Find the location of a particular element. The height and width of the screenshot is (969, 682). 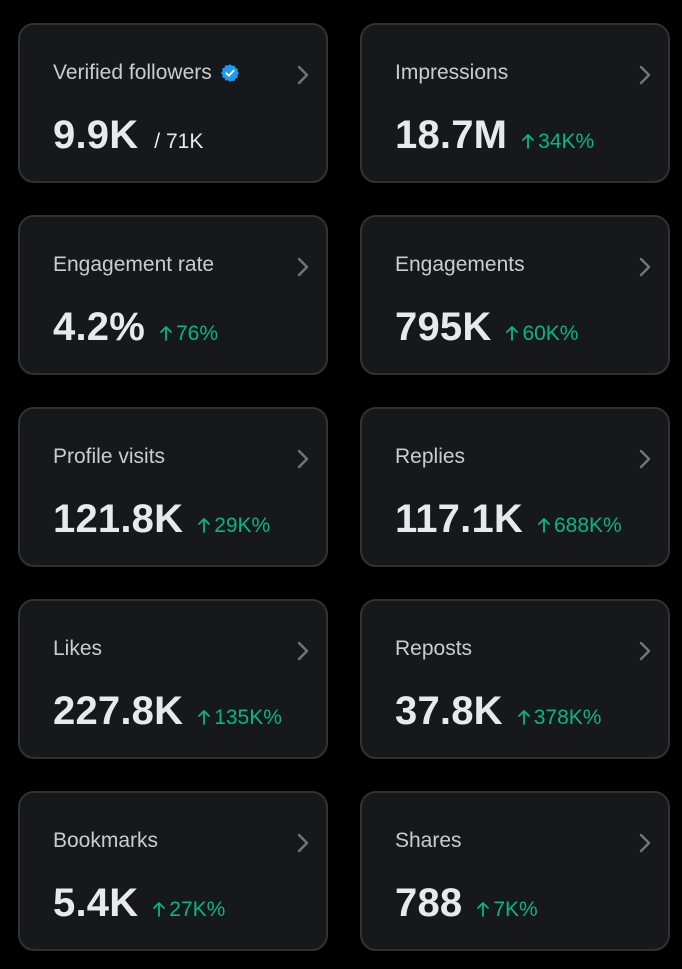

metric-value: 18.7M is located at coordinates (451, 135).